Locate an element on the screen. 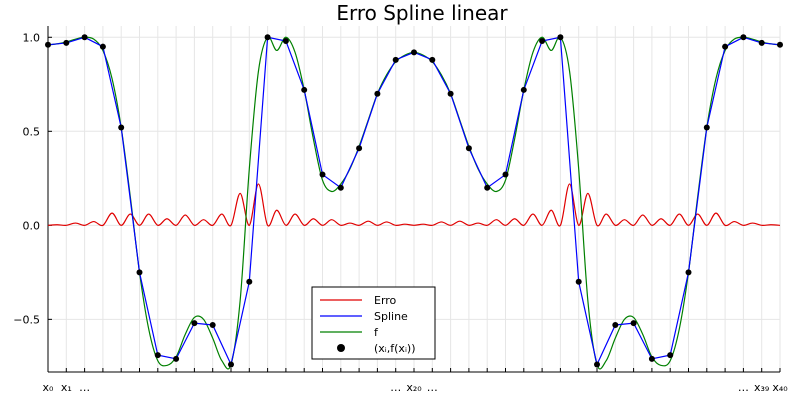 This screenshot has height=400, width=800. legend-box is located at coordinates (373, 323).